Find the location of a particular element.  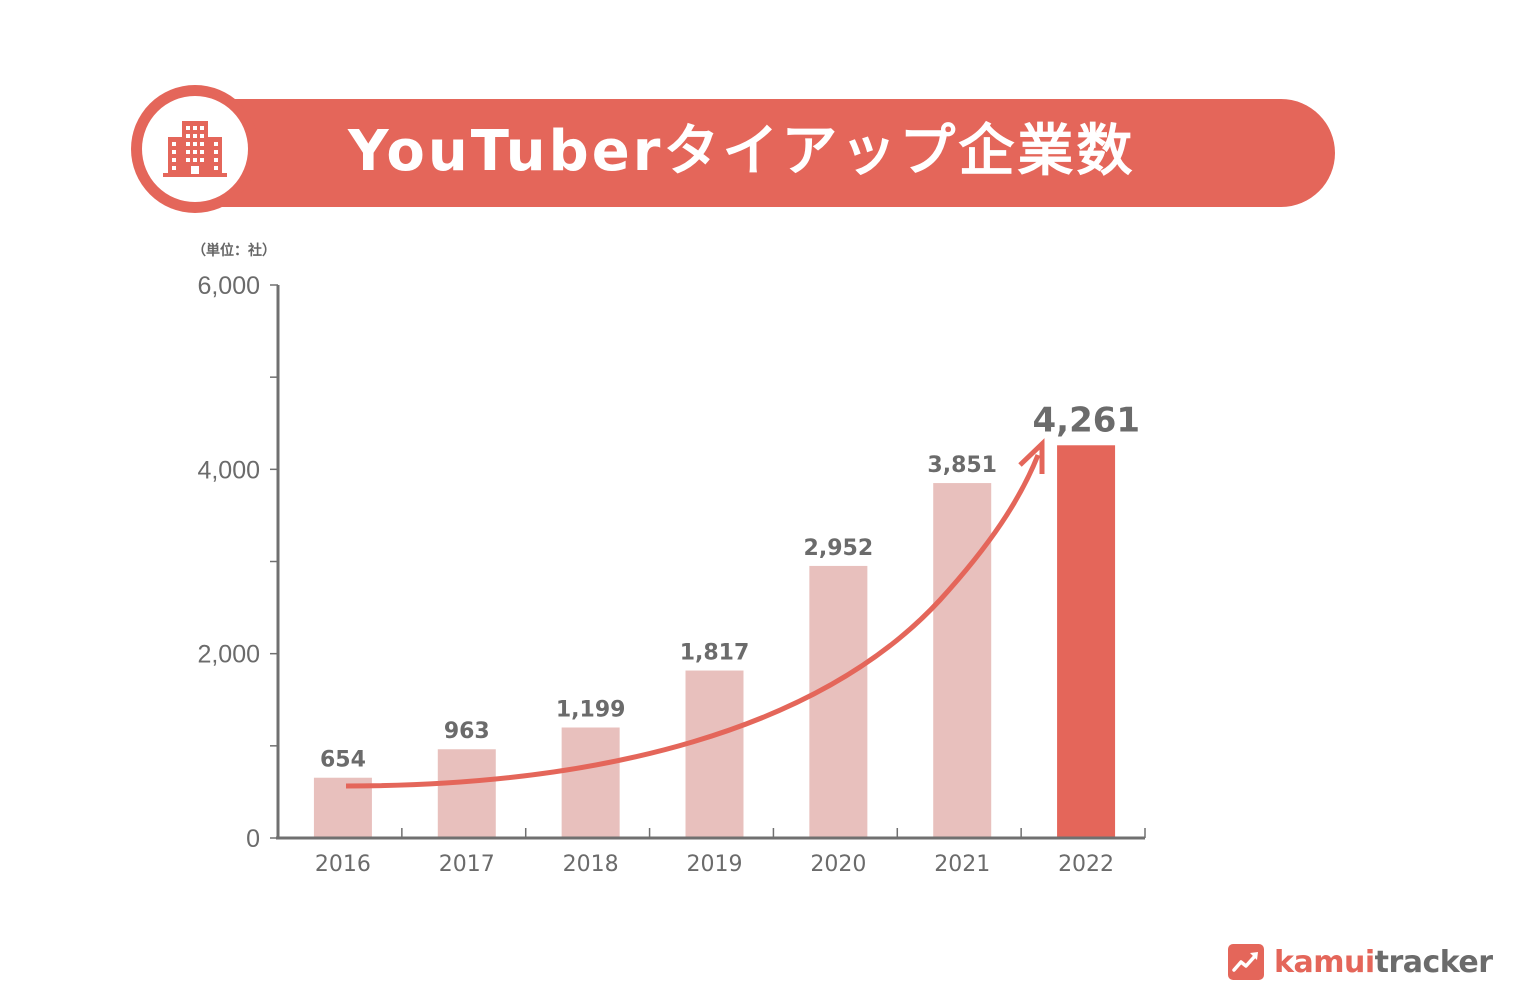

value-label: 2,952 is located at coordinates (839, 548).